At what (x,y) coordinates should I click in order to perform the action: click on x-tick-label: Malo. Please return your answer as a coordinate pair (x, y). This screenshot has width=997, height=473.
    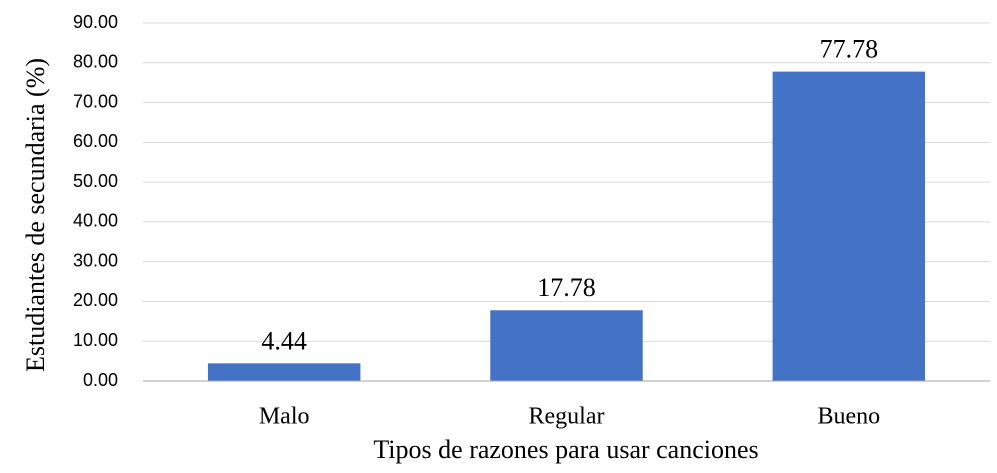
    Looking at the image, I should click on (284, 417).